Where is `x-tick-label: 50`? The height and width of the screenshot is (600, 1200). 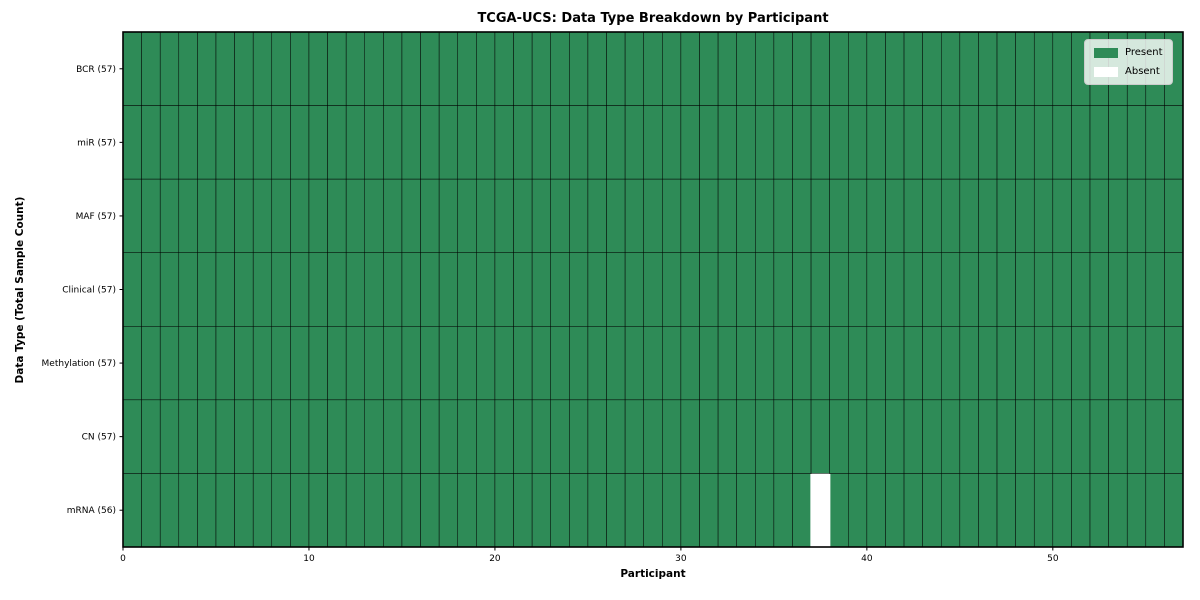 x-tick-label: 50 is located at coordinates (1053, 559).